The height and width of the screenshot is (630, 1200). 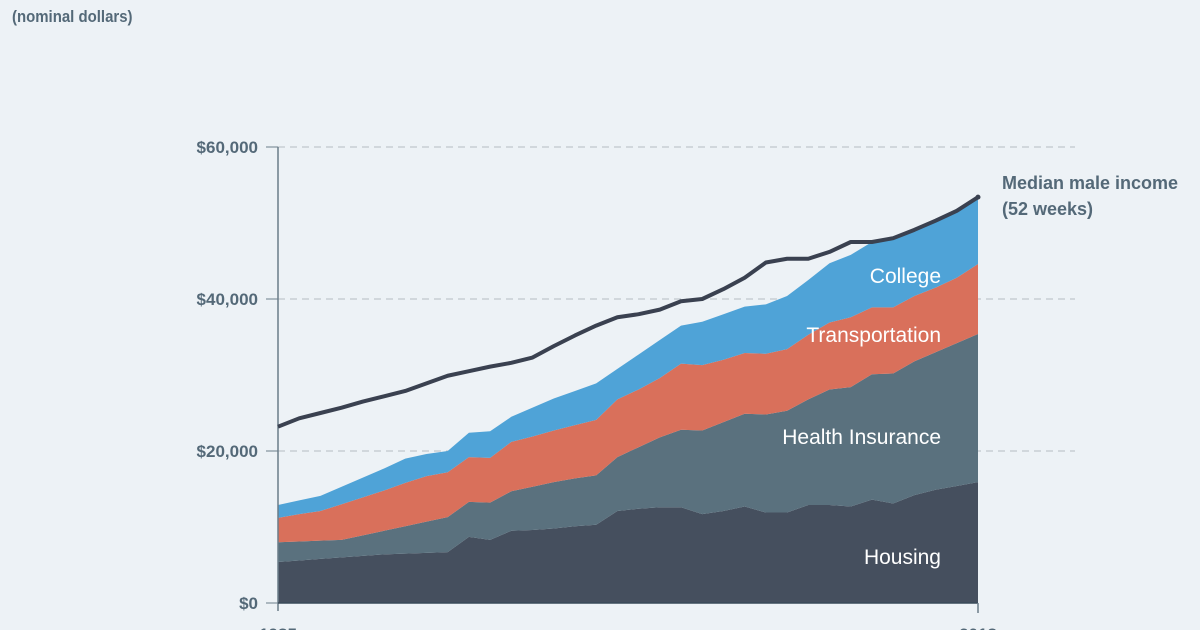 What do you see at coordinates (861, 437) in the screenshot?
I see `series-label-health-insurance: Health Insurance` at bounding box center [861, 437].